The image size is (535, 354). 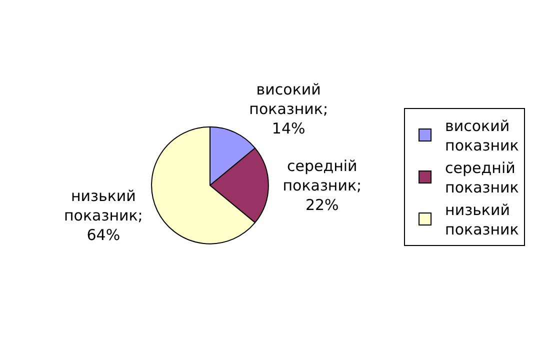 I want to click on data-label: високий показник; 14%, so click(x=288, y=109).